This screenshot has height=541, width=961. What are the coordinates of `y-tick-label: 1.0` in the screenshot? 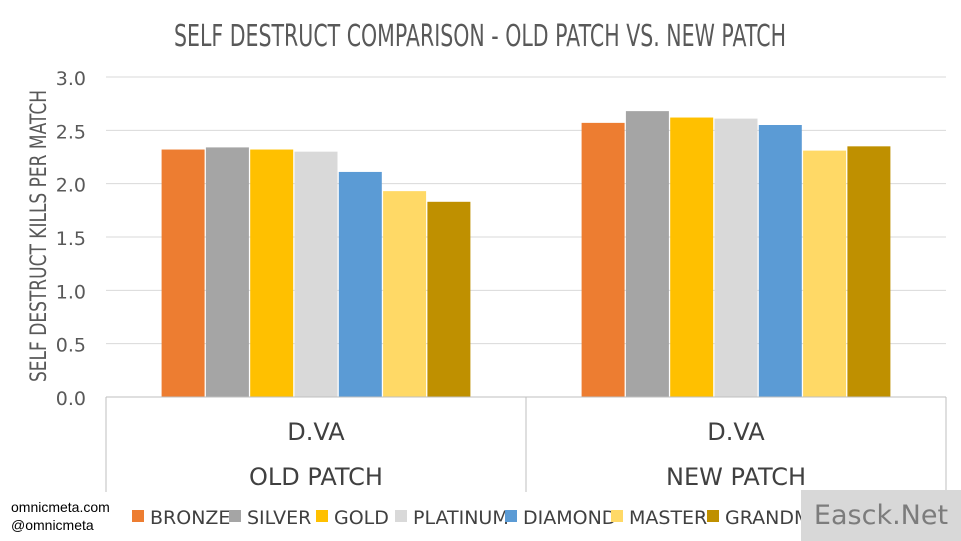 It's located at (71, 292).